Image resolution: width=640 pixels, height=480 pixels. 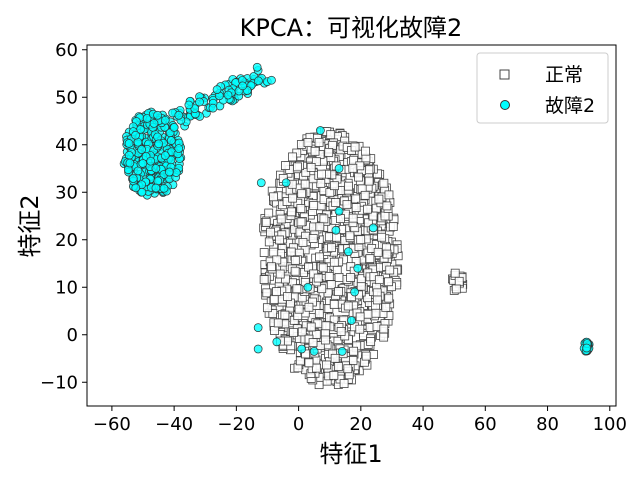 What do you see at coordinates (66, 145) in the screenshot?
I see `y-tick-label: 40` at bounding box center [66, 145].